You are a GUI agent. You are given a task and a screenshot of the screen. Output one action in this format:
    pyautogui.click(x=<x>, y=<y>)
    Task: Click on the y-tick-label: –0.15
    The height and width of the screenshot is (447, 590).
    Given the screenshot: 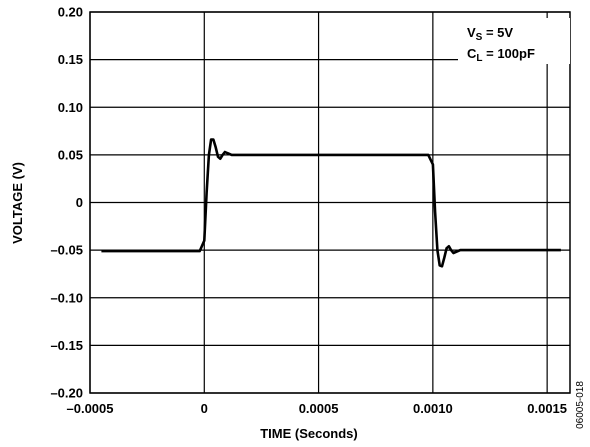 What is the action you would take?
    pyautogui.click(x=66, y=345)
    